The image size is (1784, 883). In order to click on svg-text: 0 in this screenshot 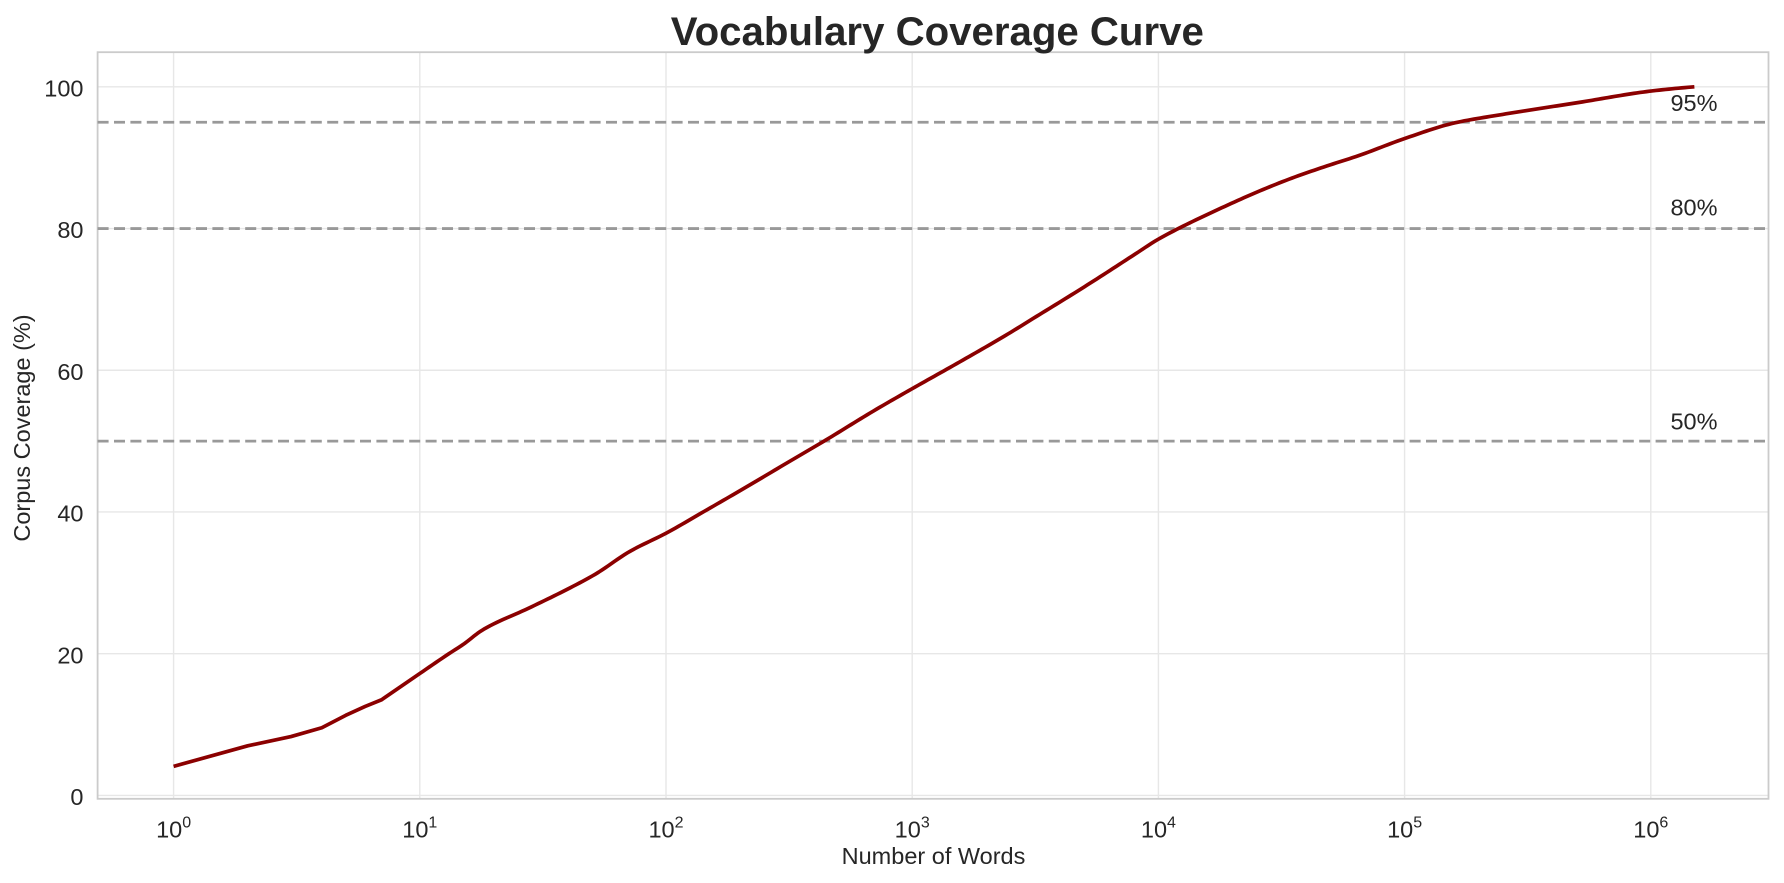, I will do `click(76, 797)`.